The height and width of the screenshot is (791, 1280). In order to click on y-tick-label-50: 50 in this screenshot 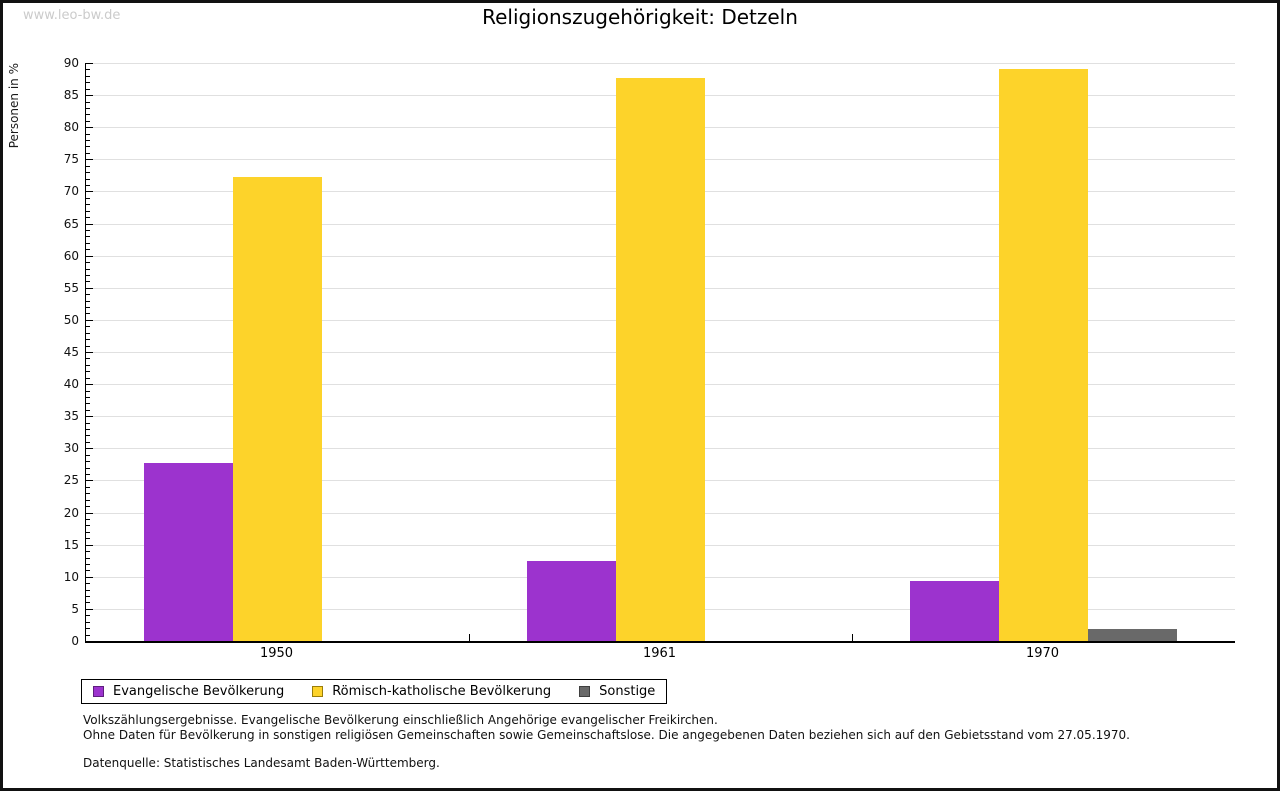, I will do `click(71, 319)`.